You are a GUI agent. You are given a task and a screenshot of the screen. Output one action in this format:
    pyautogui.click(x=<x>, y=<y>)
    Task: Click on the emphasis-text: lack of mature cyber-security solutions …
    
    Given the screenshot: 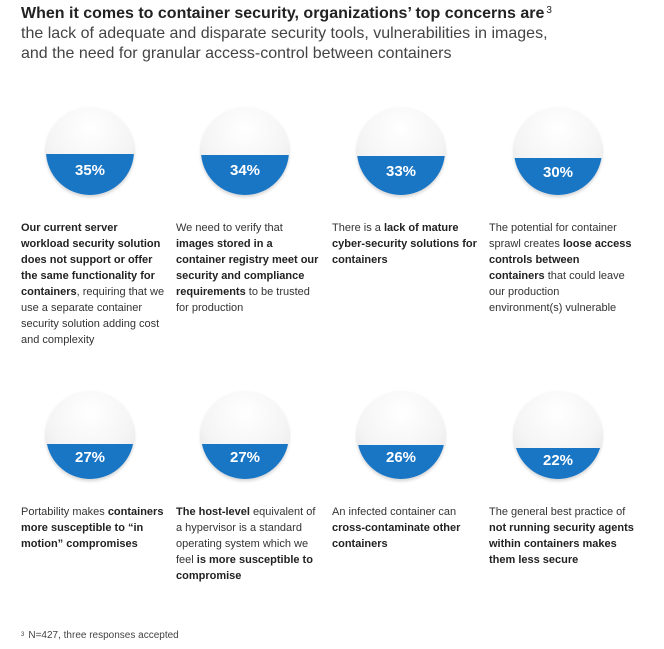 What is the action you would take?
    pyautogui.click(x=404, y=244)
    